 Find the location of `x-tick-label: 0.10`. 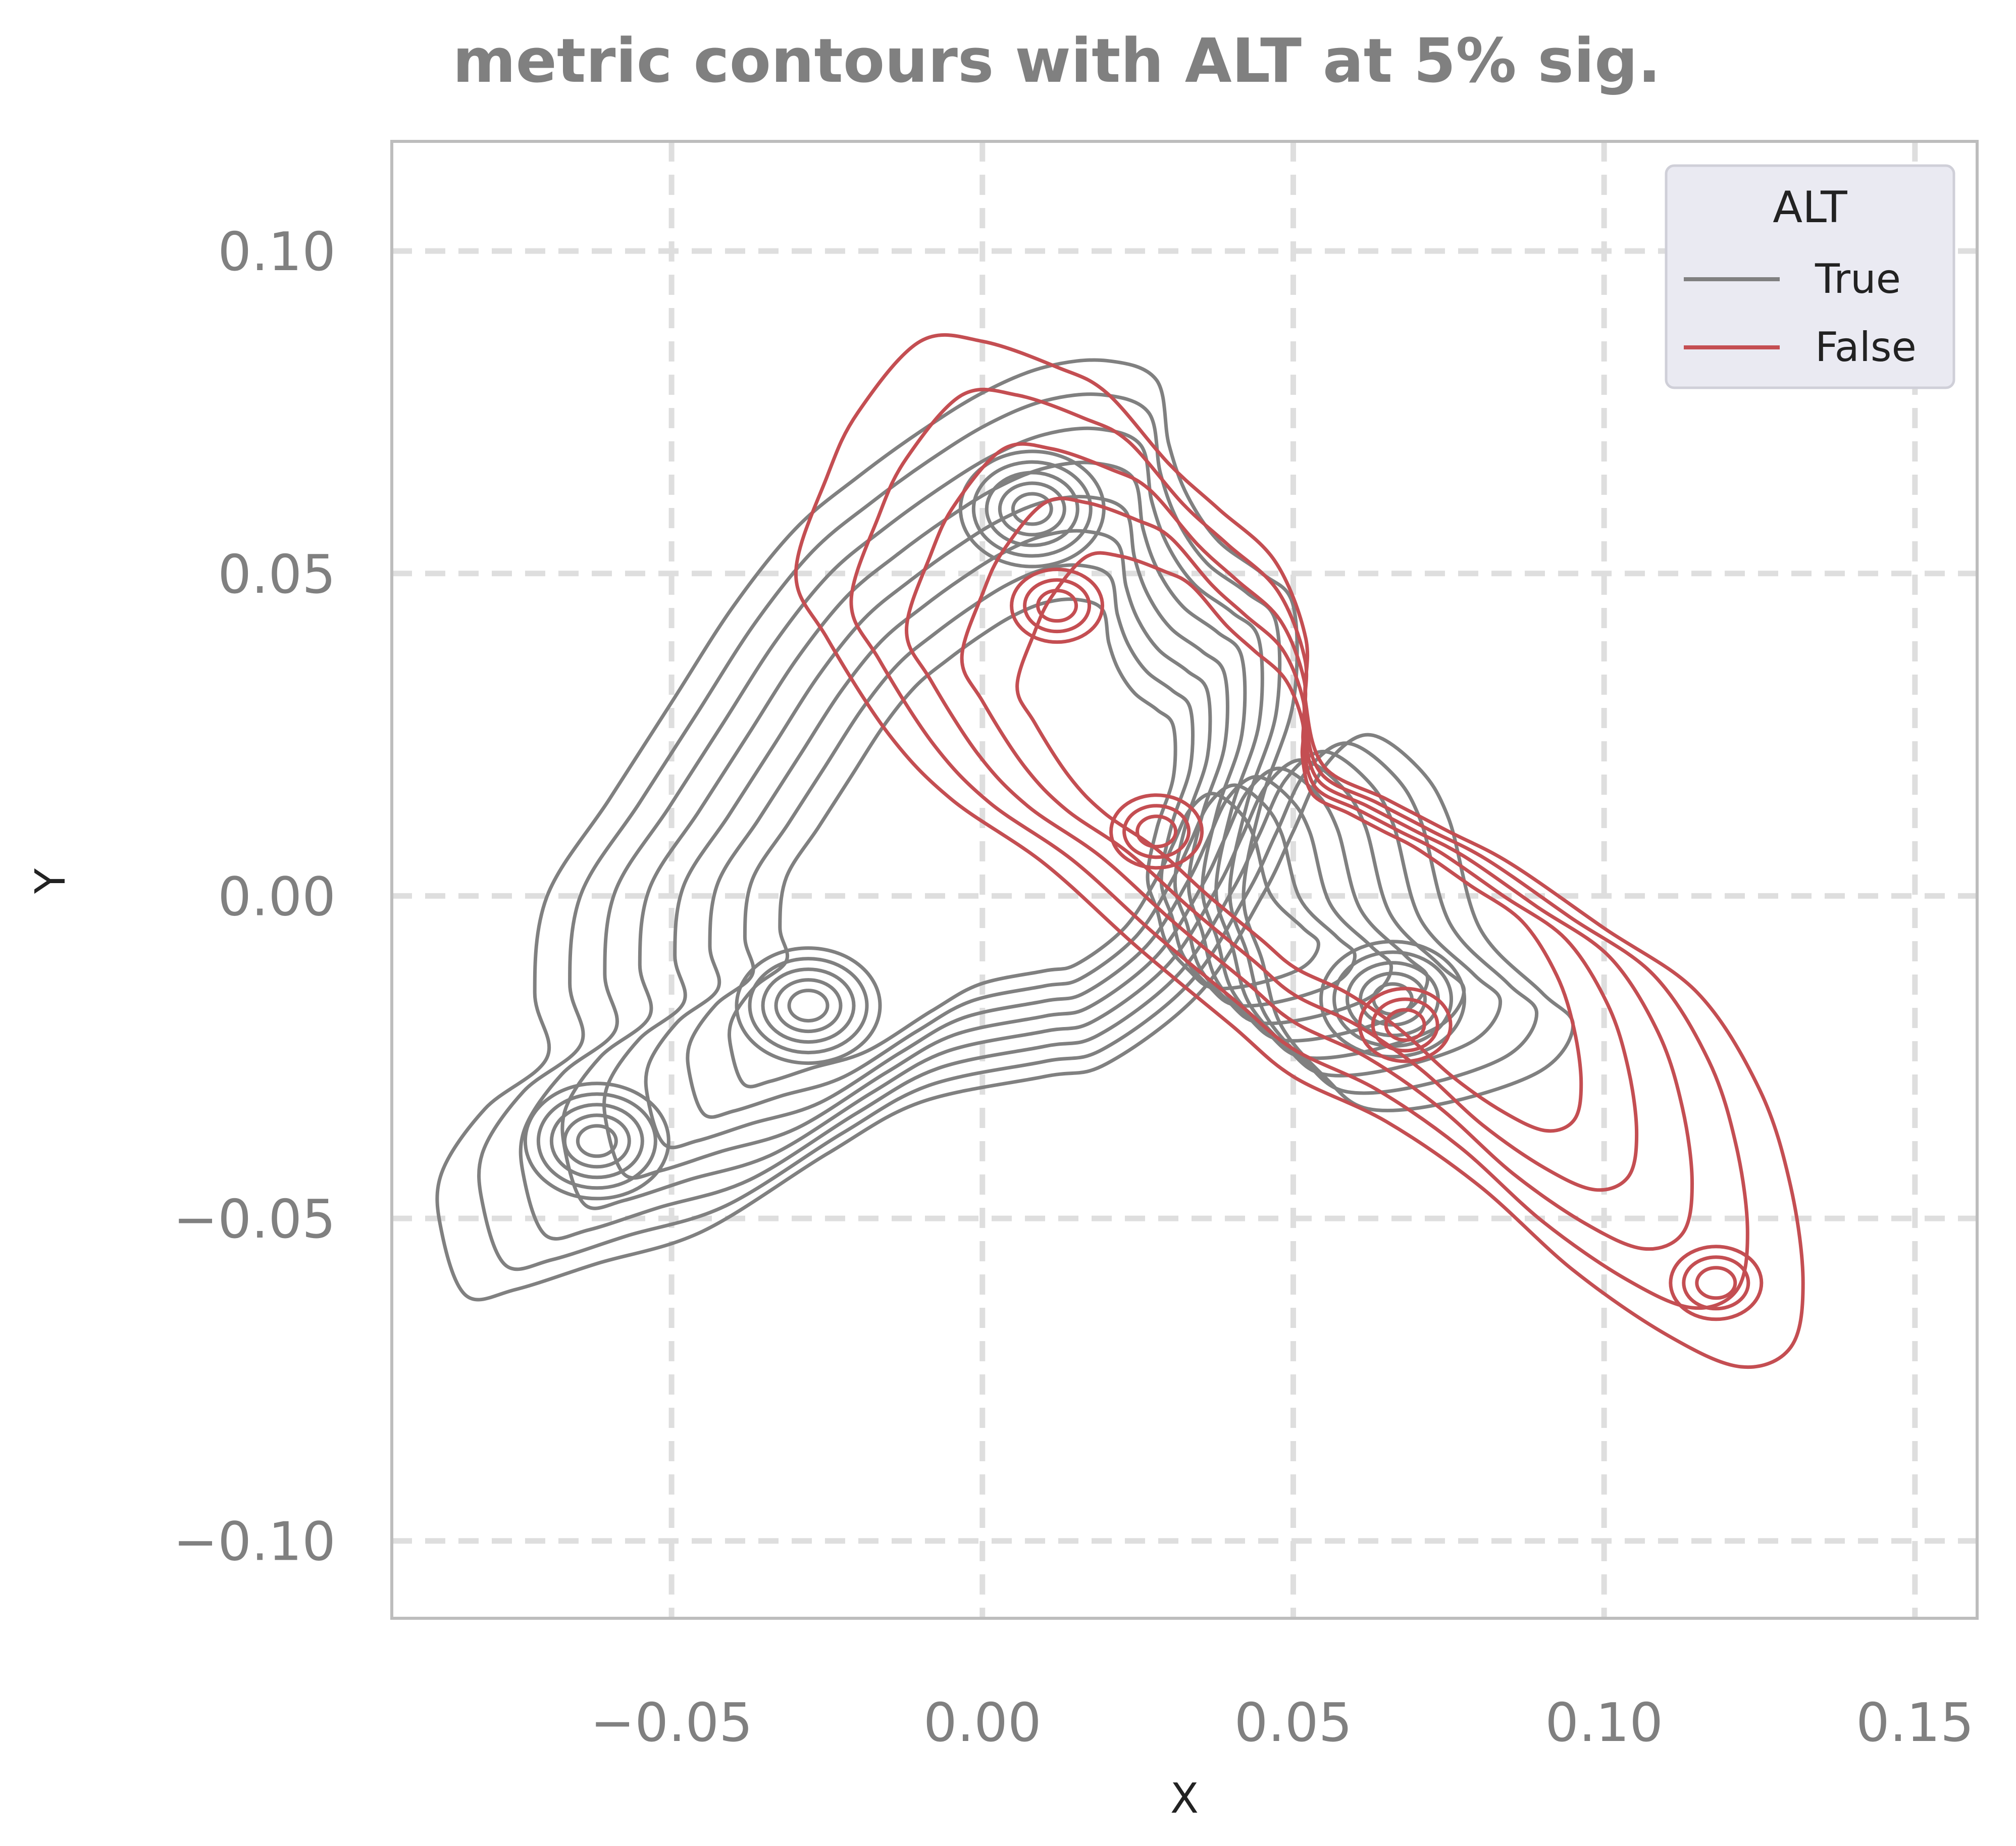

x-tick-label: 0.10 is located at coordinates (1604, 1723).